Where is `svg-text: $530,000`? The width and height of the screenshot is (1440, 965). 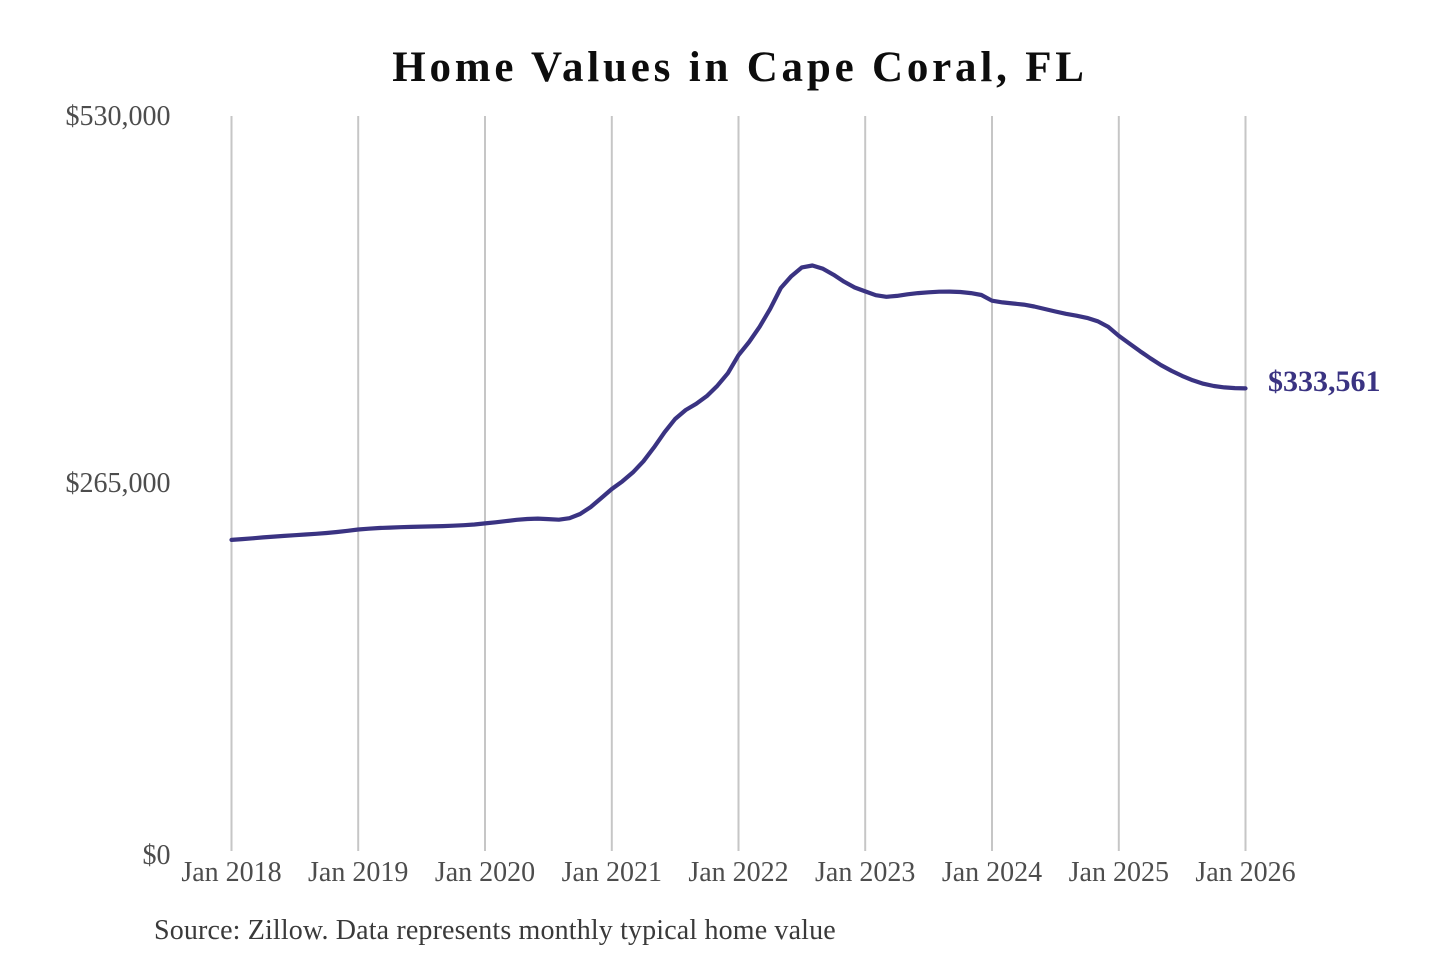 svg-text: $530,000 is located at coordinates (118, 116).